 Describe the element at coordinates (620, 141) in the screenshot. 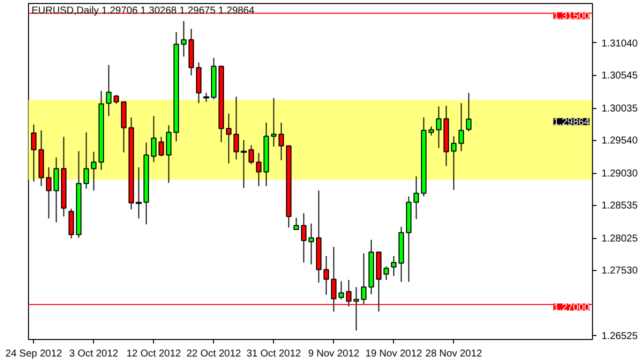

I see `y-tick-label: 1.29540` at that location.